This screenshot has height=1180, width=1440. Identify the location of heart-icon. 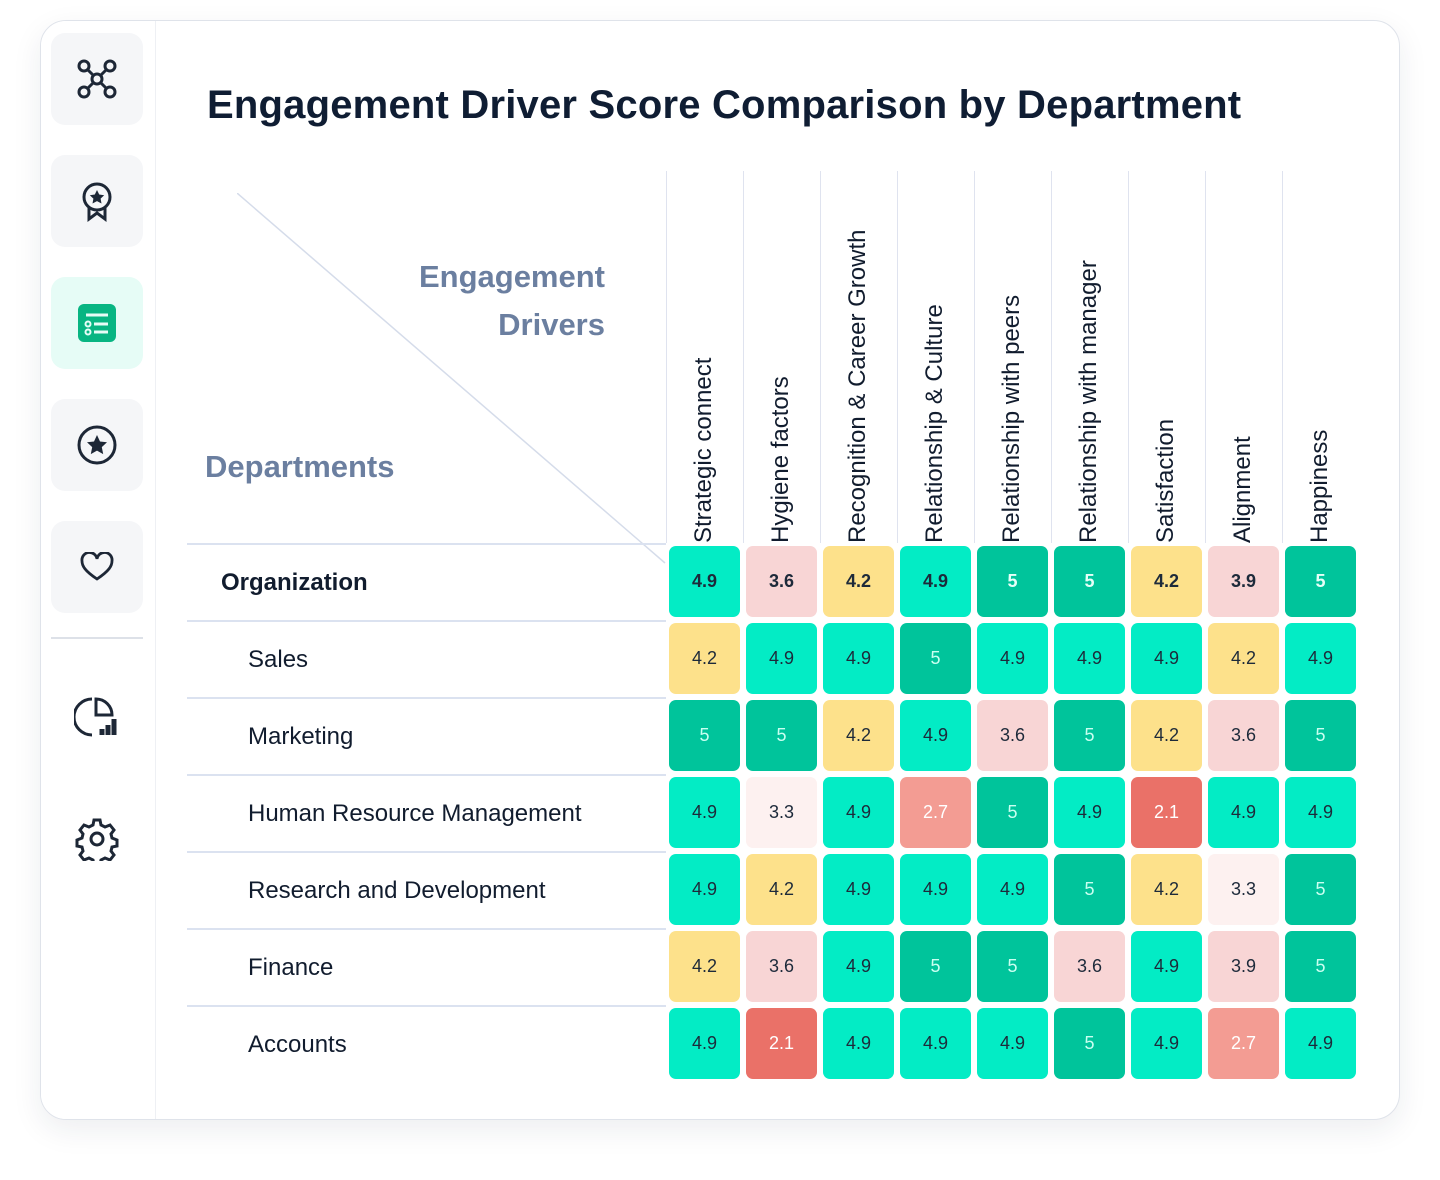
(97, 567).